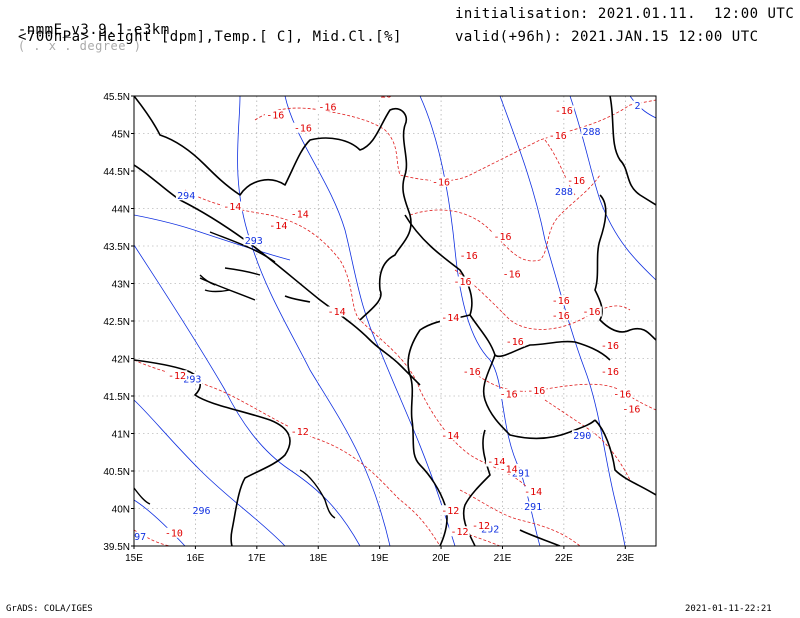 This screenshot has height=618, width=800. Describe the element at coordinates (625, 558) in the screenshot. I see `lon-label: 23E` at that location.